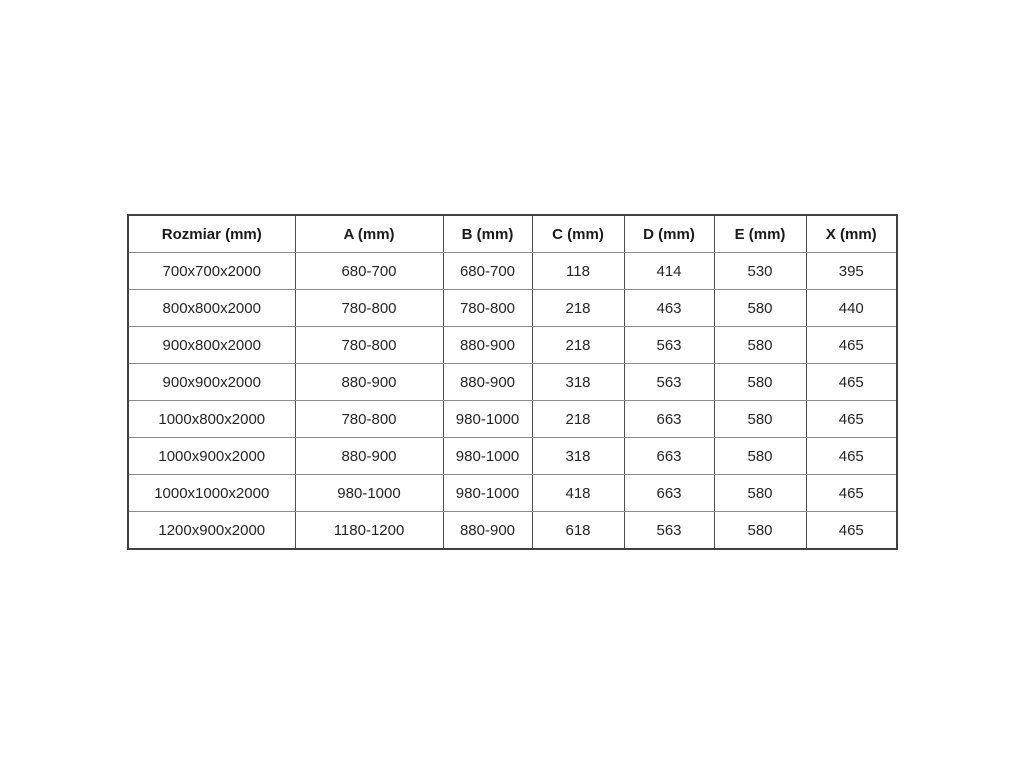 The height and width of the screenshot is (768, 1024). What do you see at coordinates (578, 530) in the screenshot?
I see `table-cell: 618` at bounding box center [578, 530].